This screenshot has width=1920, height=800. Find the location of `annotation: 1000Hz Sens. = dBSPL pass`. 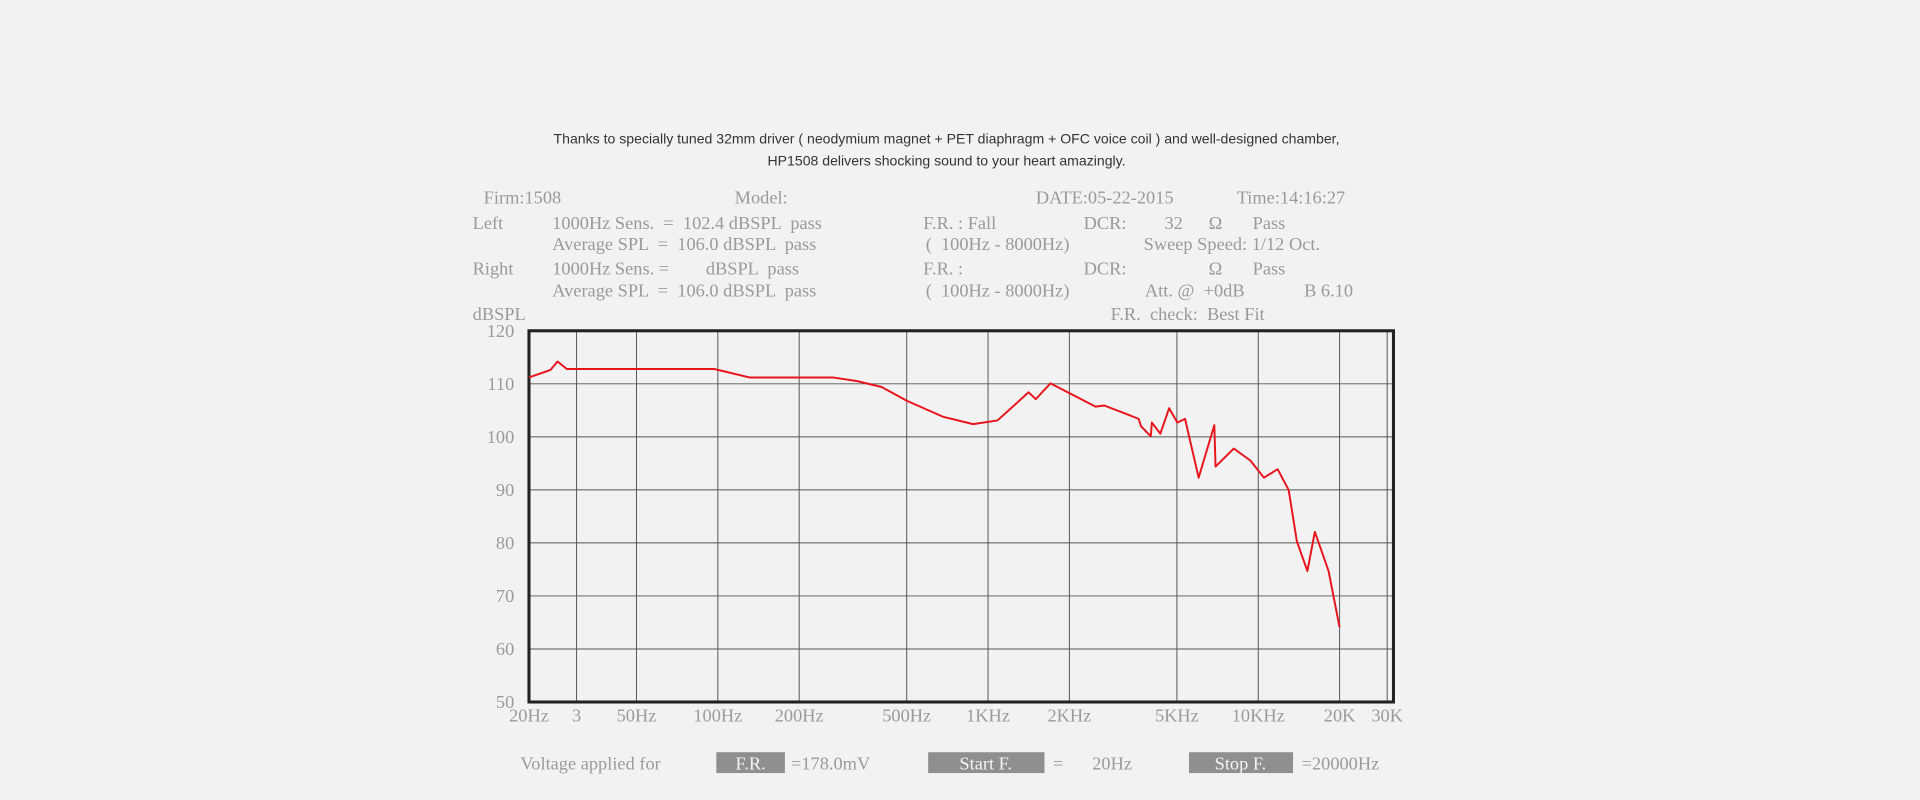

annotation: 1000Hz Sens. = dBSPL pass is located at coordinates (675, 268).